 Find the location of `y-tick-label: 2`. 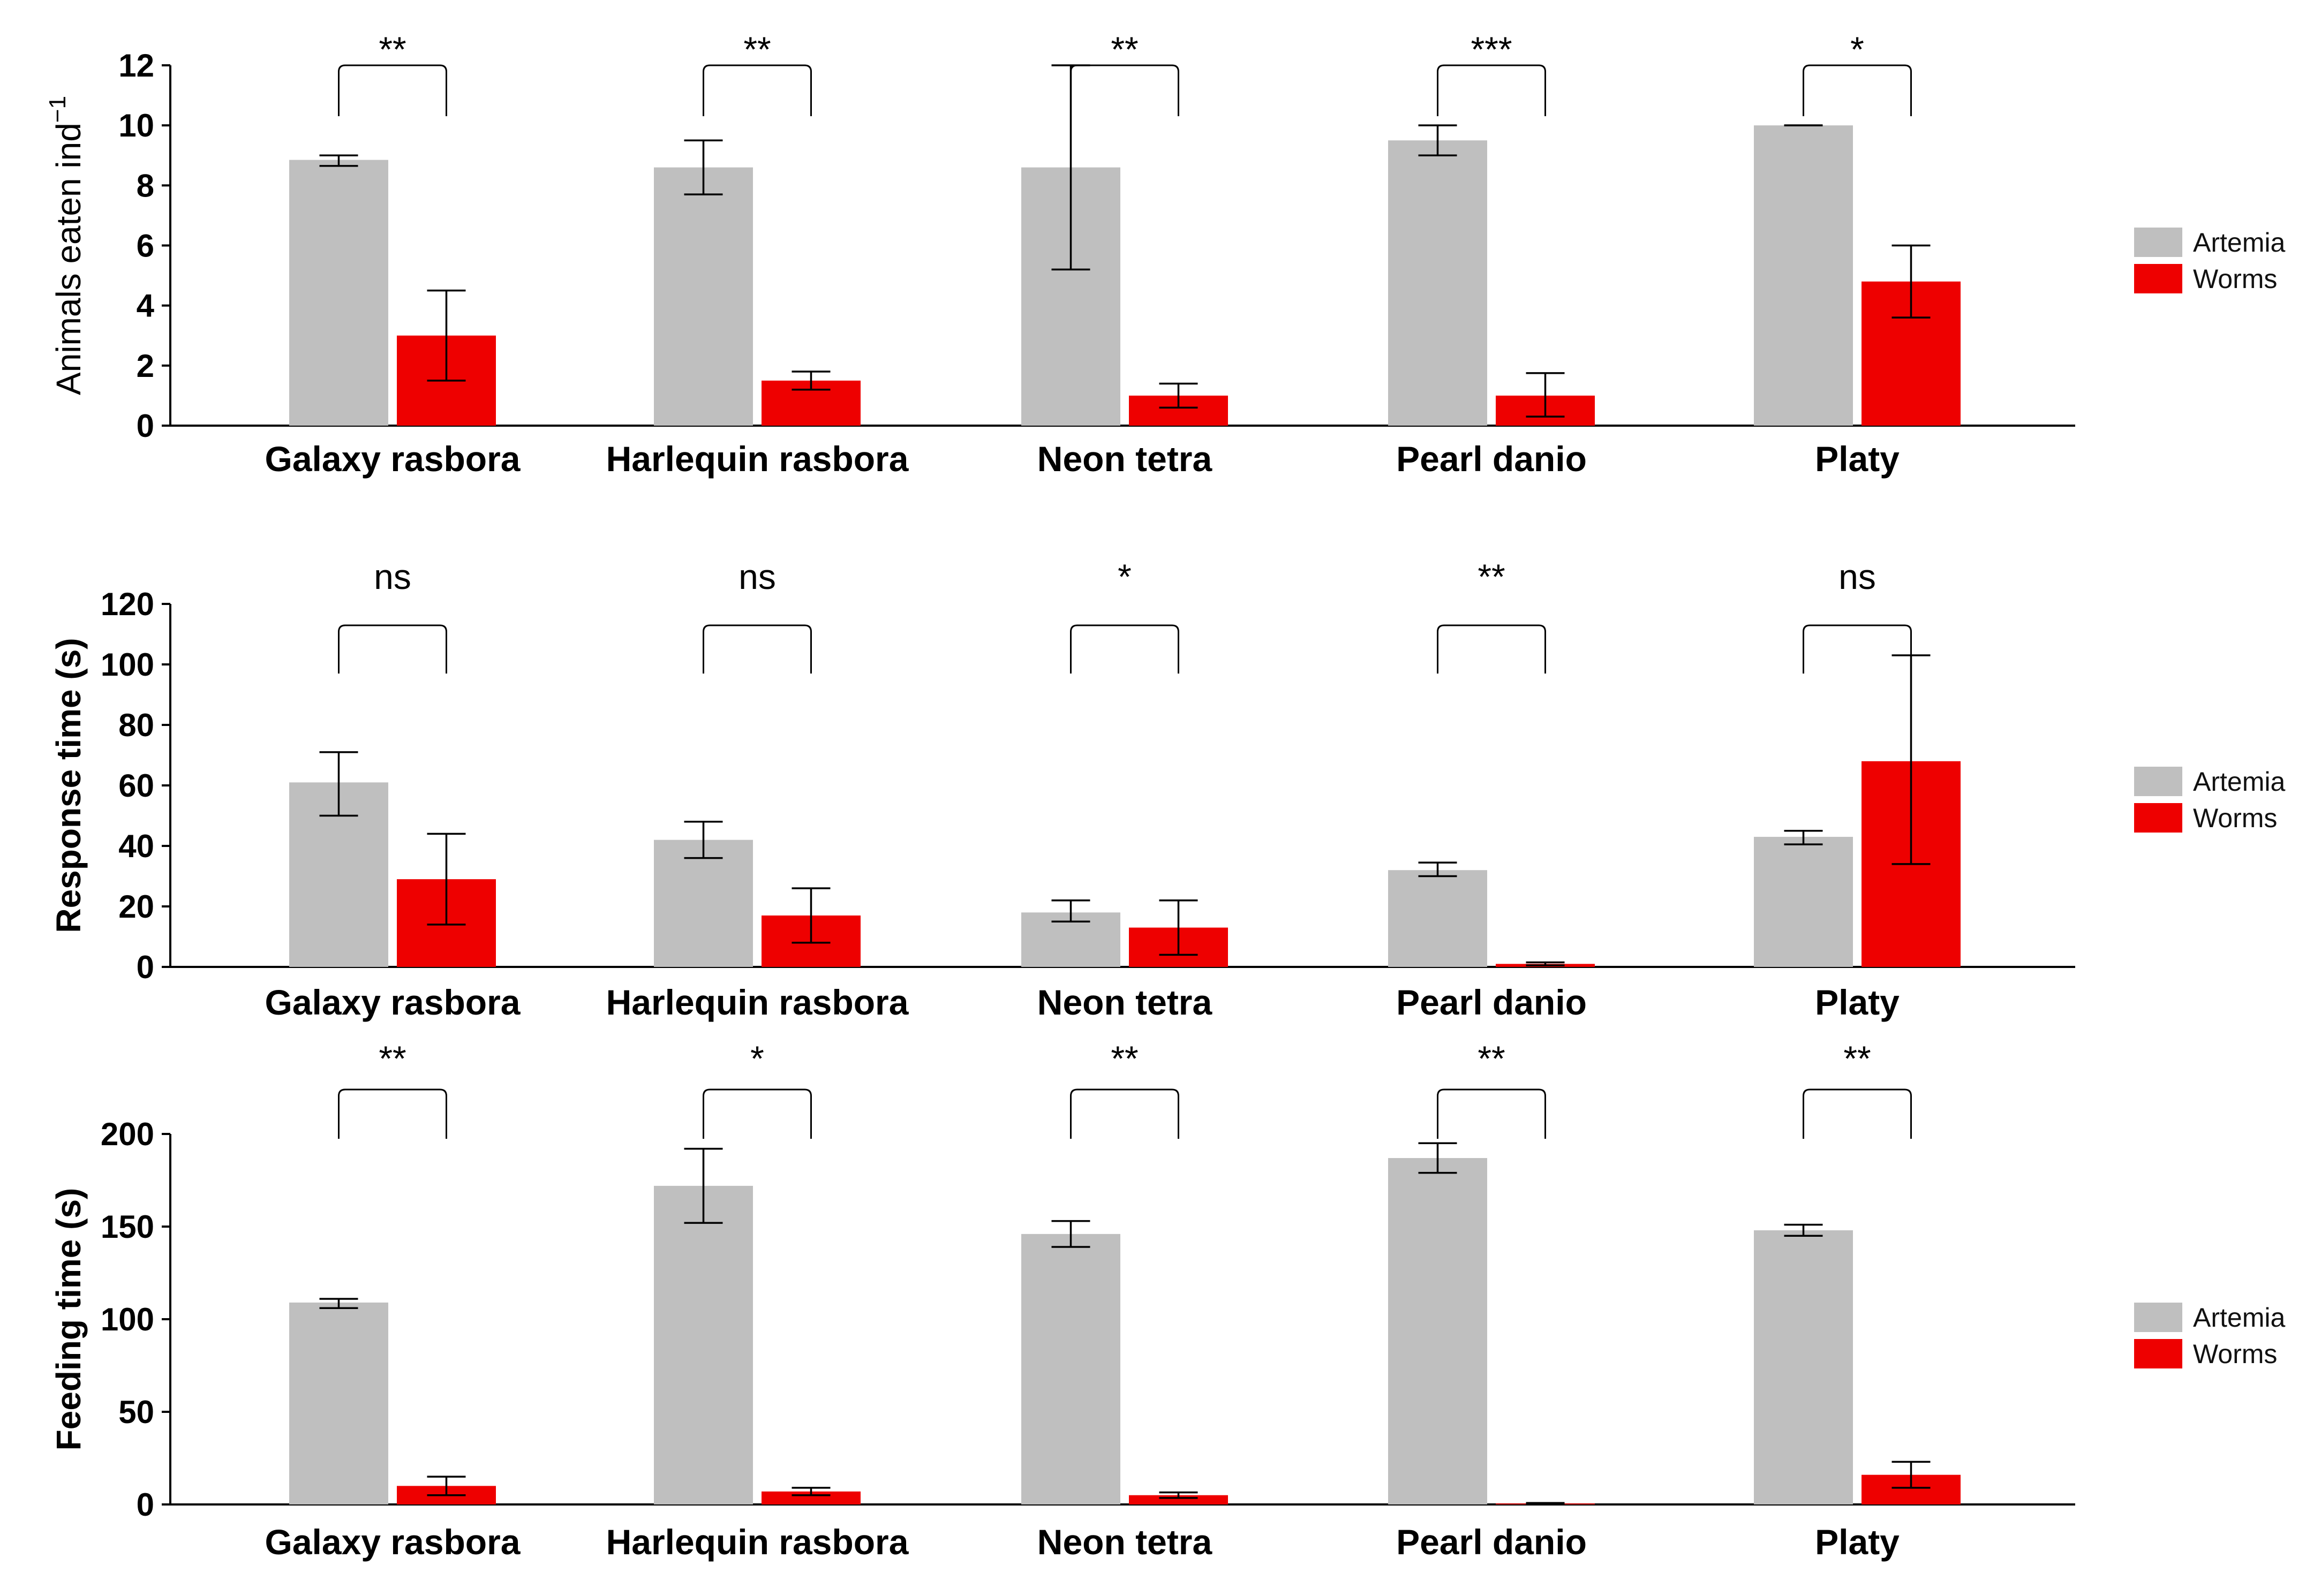

y-tick-label: 2 is located at coordinates (145, 366).